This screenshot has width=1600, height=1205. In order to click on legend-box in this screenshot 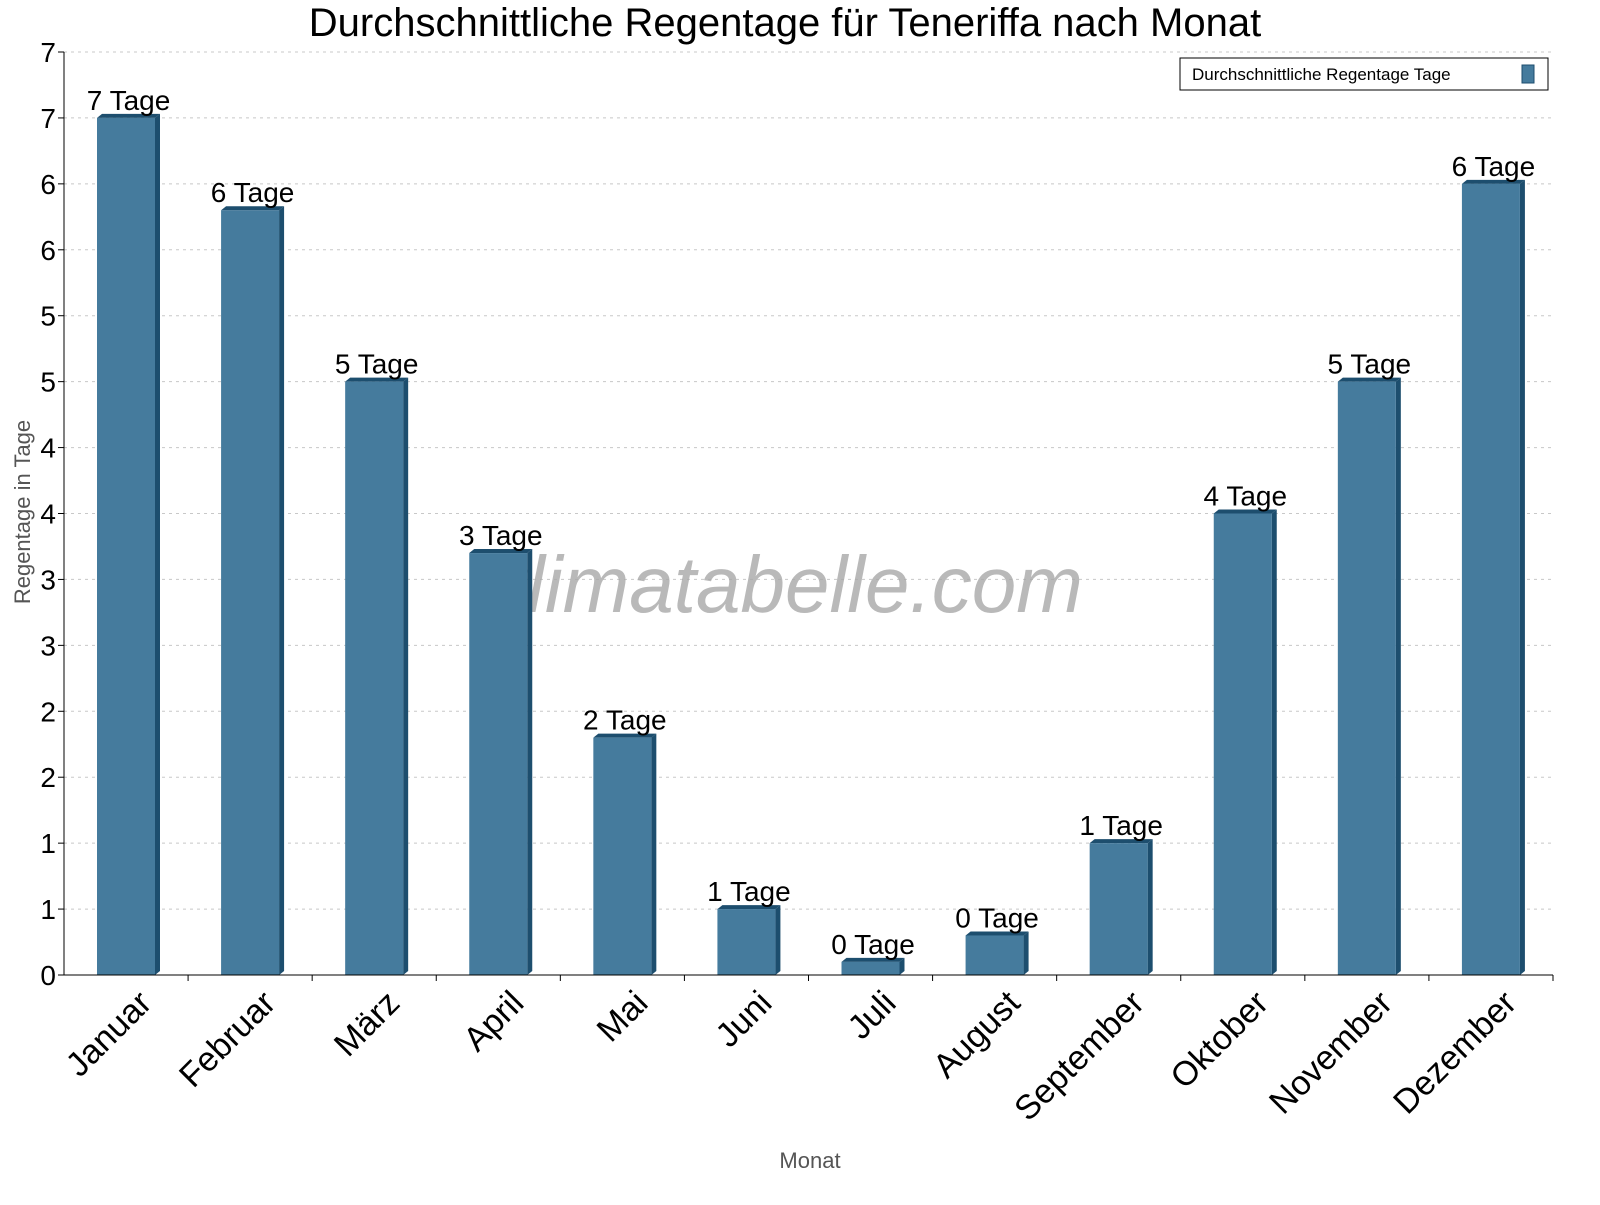, I will do `click(1364, 74)`.